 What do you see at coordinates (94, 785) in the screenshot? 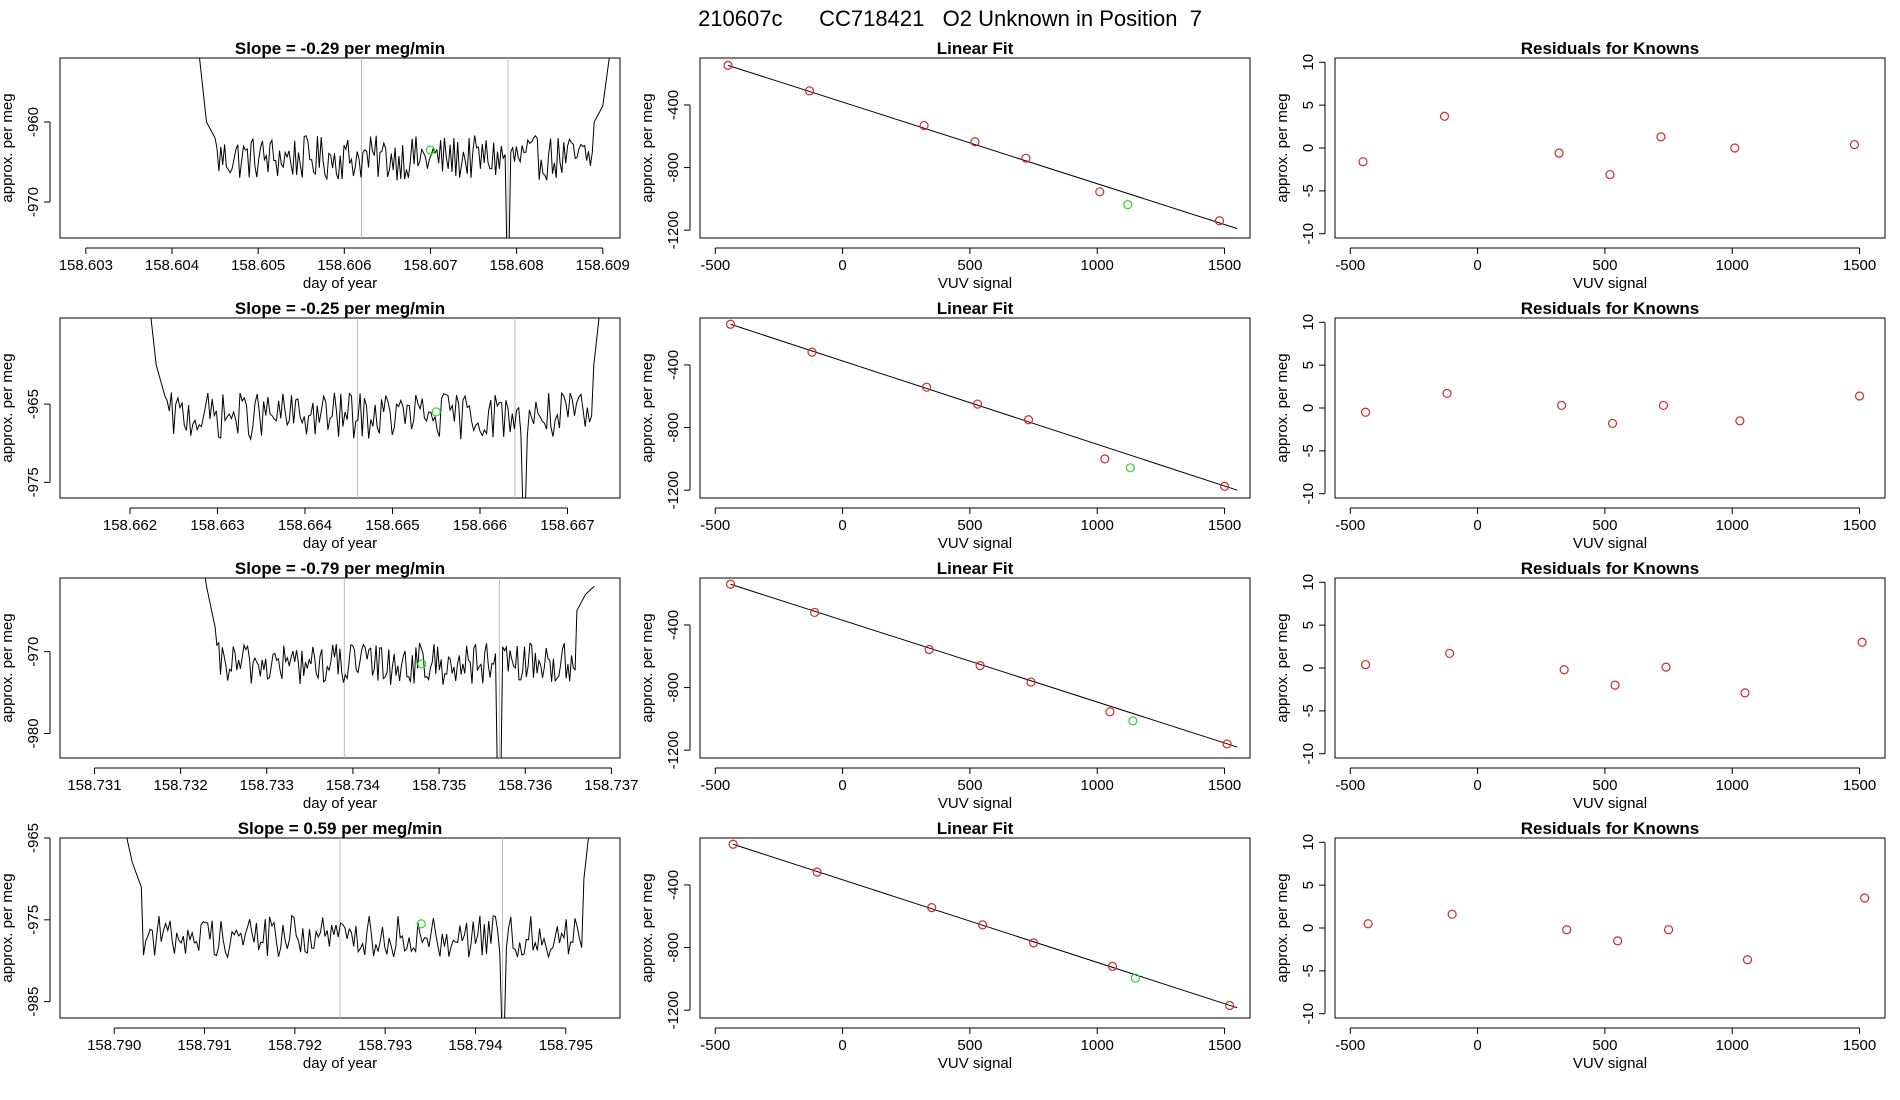
I see `x-tick-label: 158.731` at bounding box center [94, 785].